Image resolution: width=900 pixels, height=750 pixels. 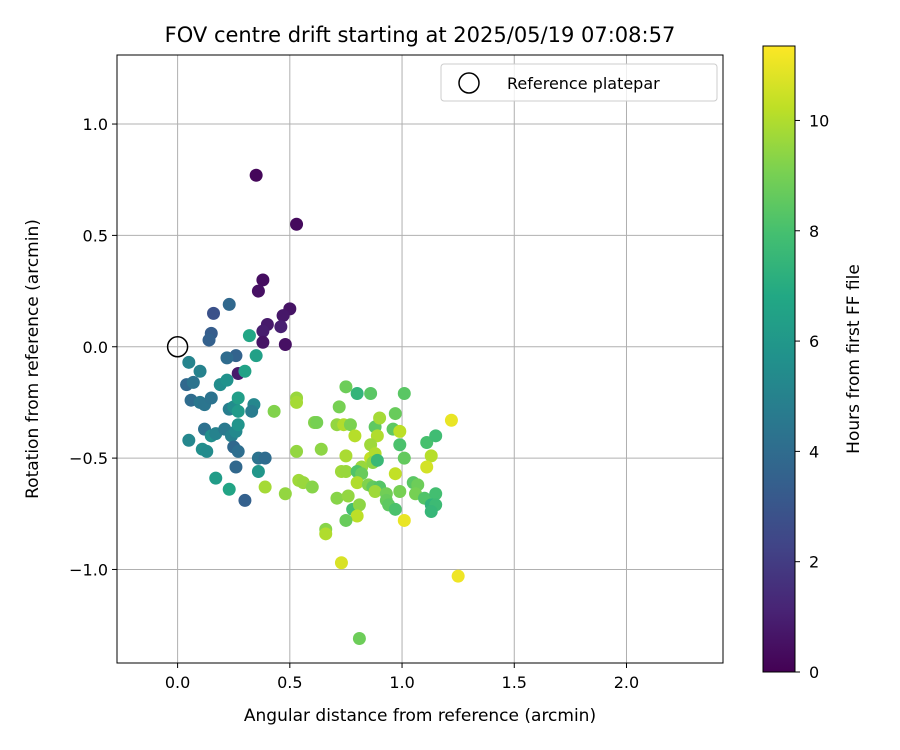 I want to click on colorbar-tick-label: 2, so click(x=814, y=562).